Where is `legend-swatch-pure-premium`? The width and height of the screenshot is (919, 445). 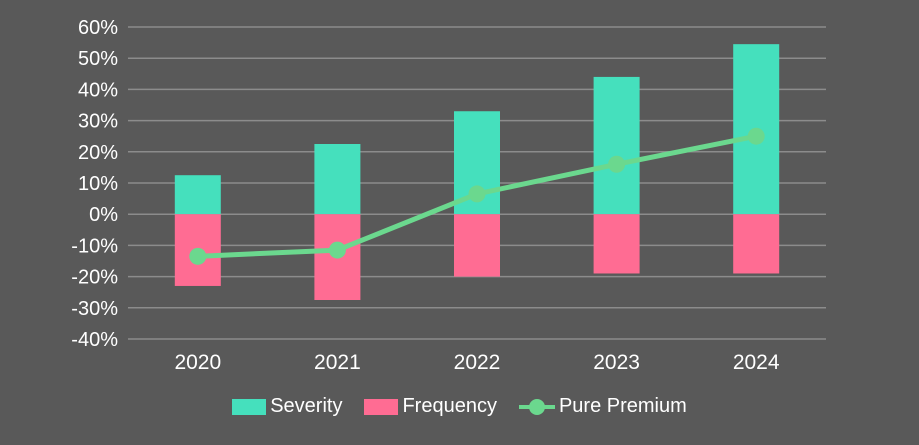
legend-swatch-pure-premium is located at coordinates (536, 406).